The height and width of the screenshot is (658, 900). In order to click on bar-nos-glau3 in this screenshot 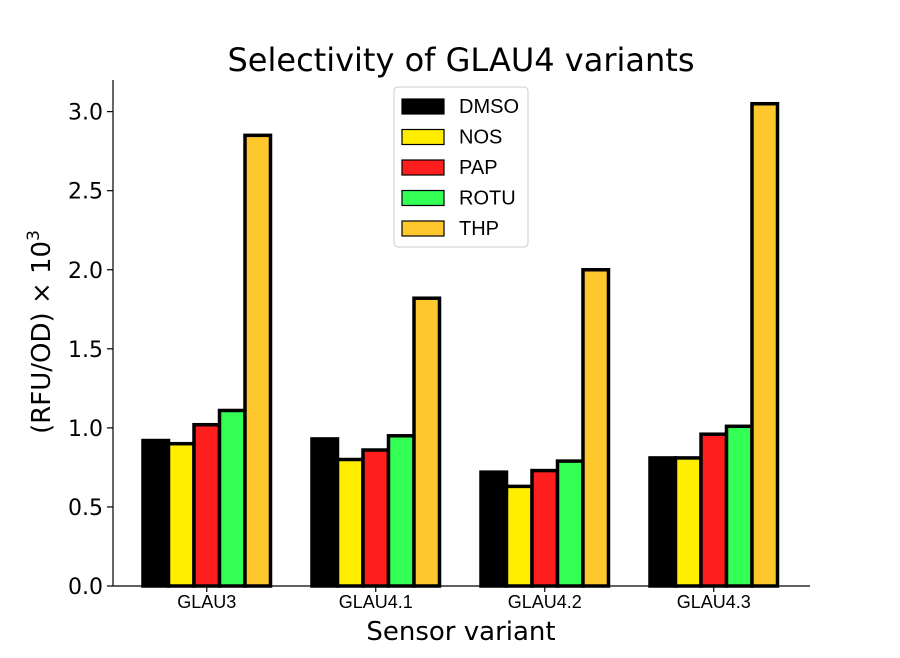, I will do `click(181, 514)`.